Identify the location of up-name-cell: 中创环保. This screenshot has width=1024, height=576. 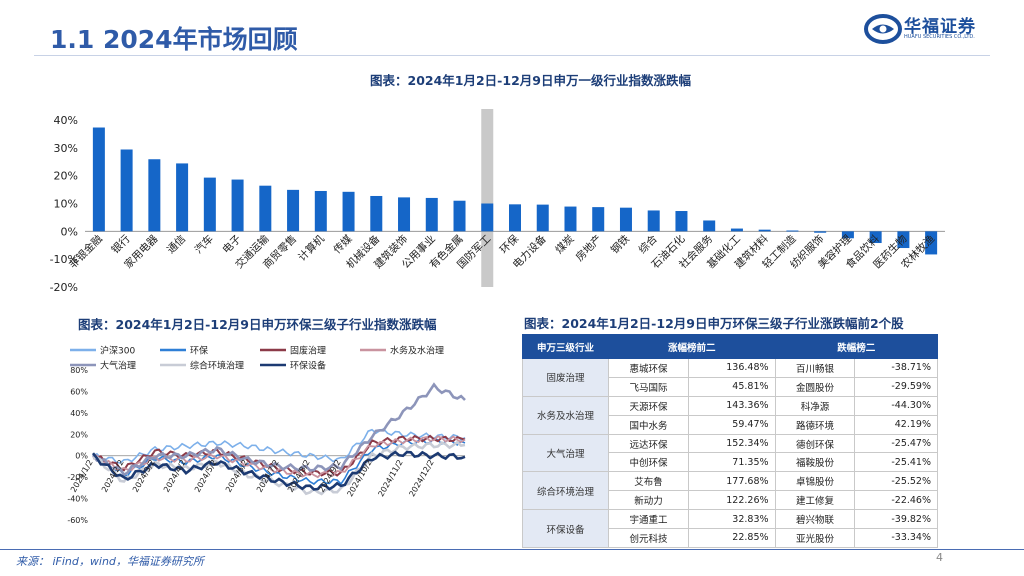
(648, 462).